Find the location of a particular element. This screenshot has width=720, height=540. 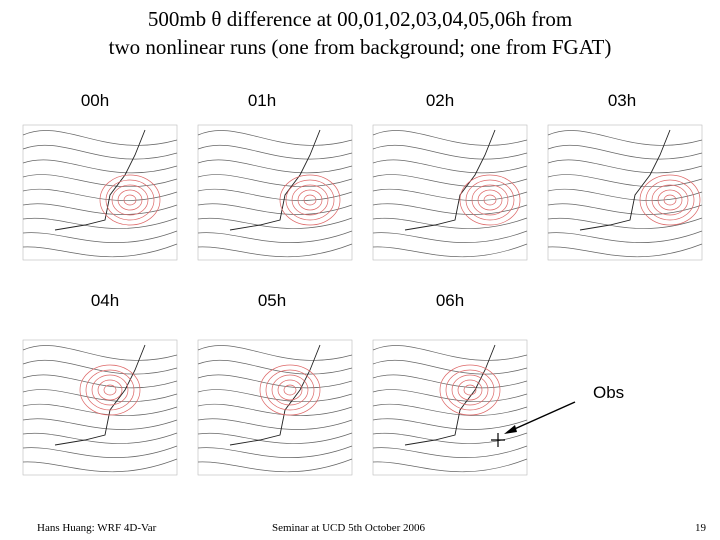

map-panel: 03h is located at coordinates (625, 176).